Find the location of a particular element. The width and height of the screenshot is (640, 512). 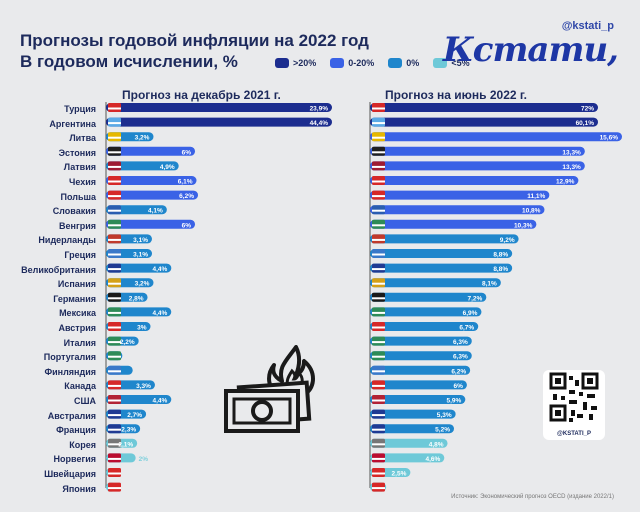

data-label: 60,1% is located at coordinates (585, 123).